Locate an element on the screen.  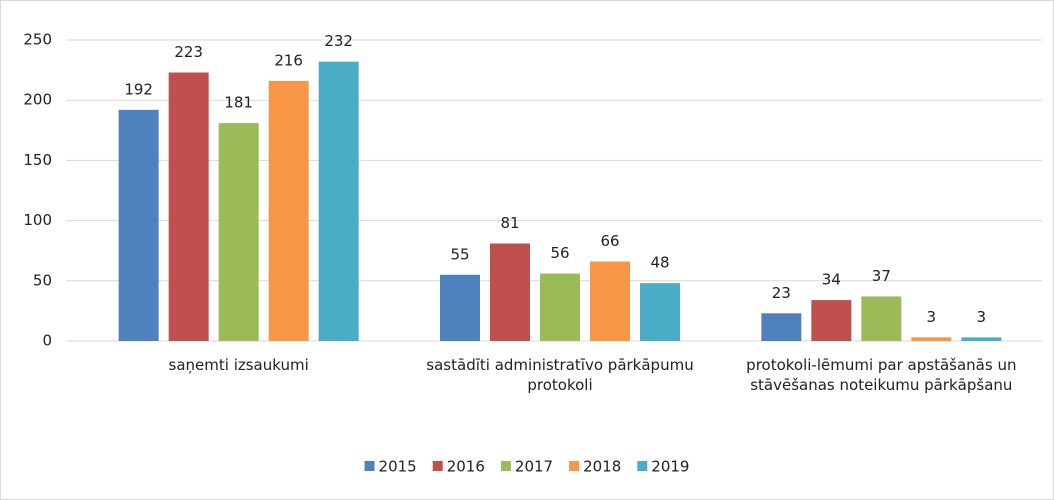
data-label: 223 is located at coordinates (188, 52).